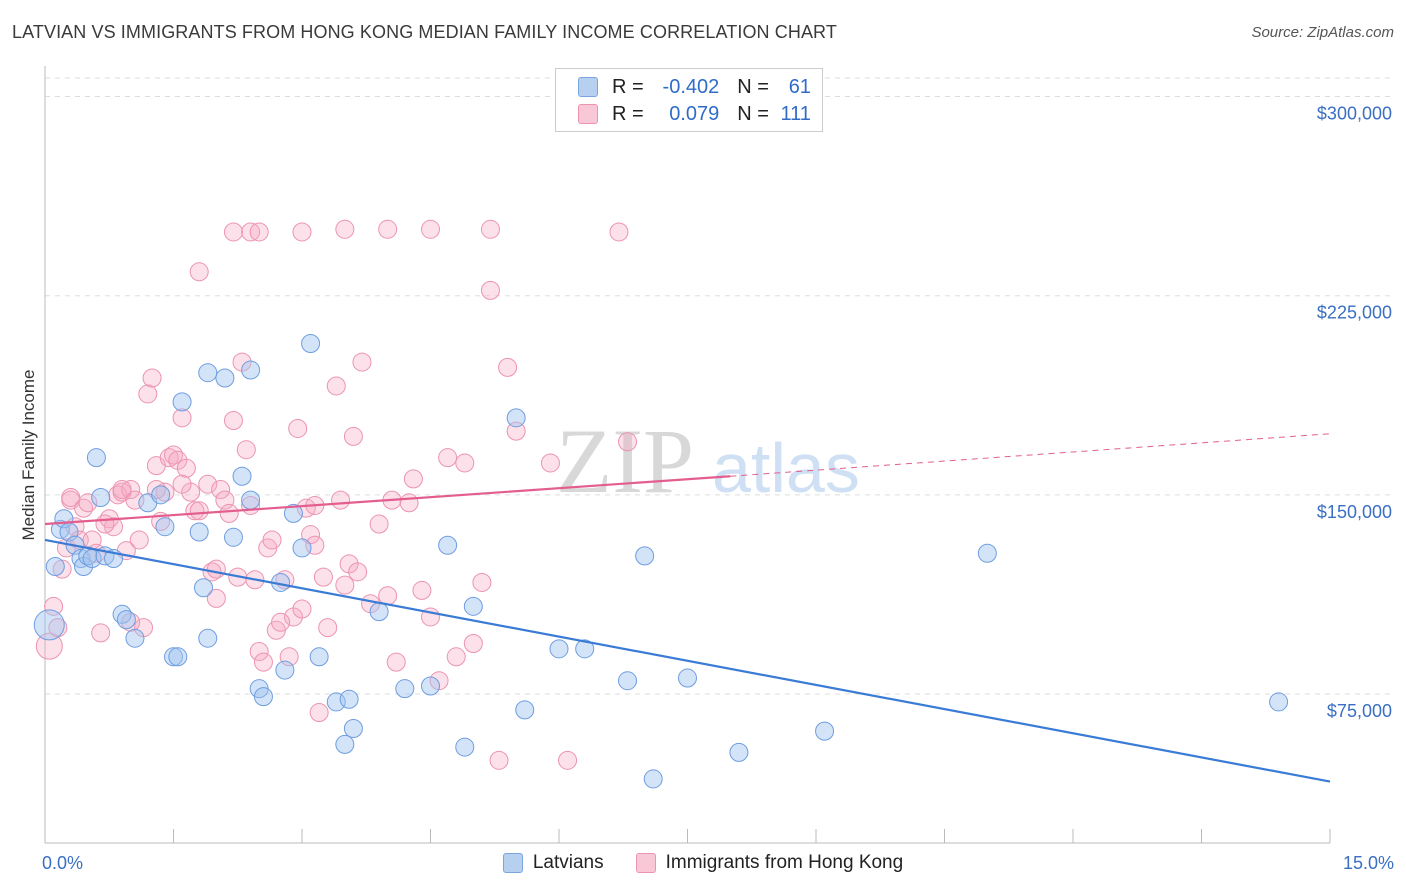  I want to click on legend-r-value: 0.079, so click(694, 113).